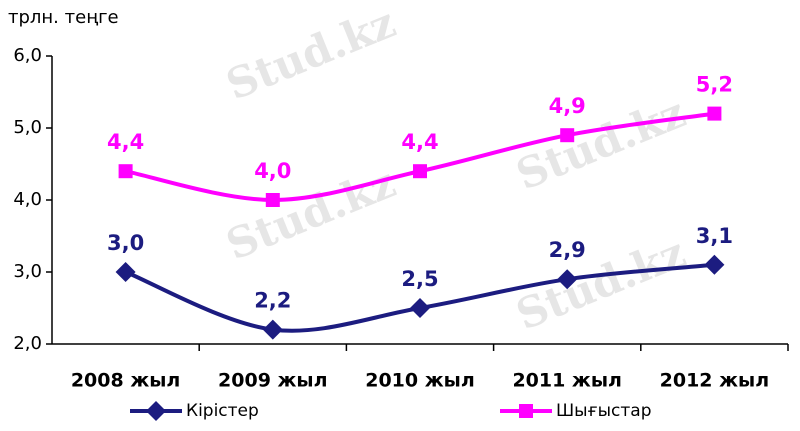 The width and height of the screenshot is (800, 431). Describe the element at coordinates (567, 106) in the screenshot. I see `data-label: 4,9` at that location.